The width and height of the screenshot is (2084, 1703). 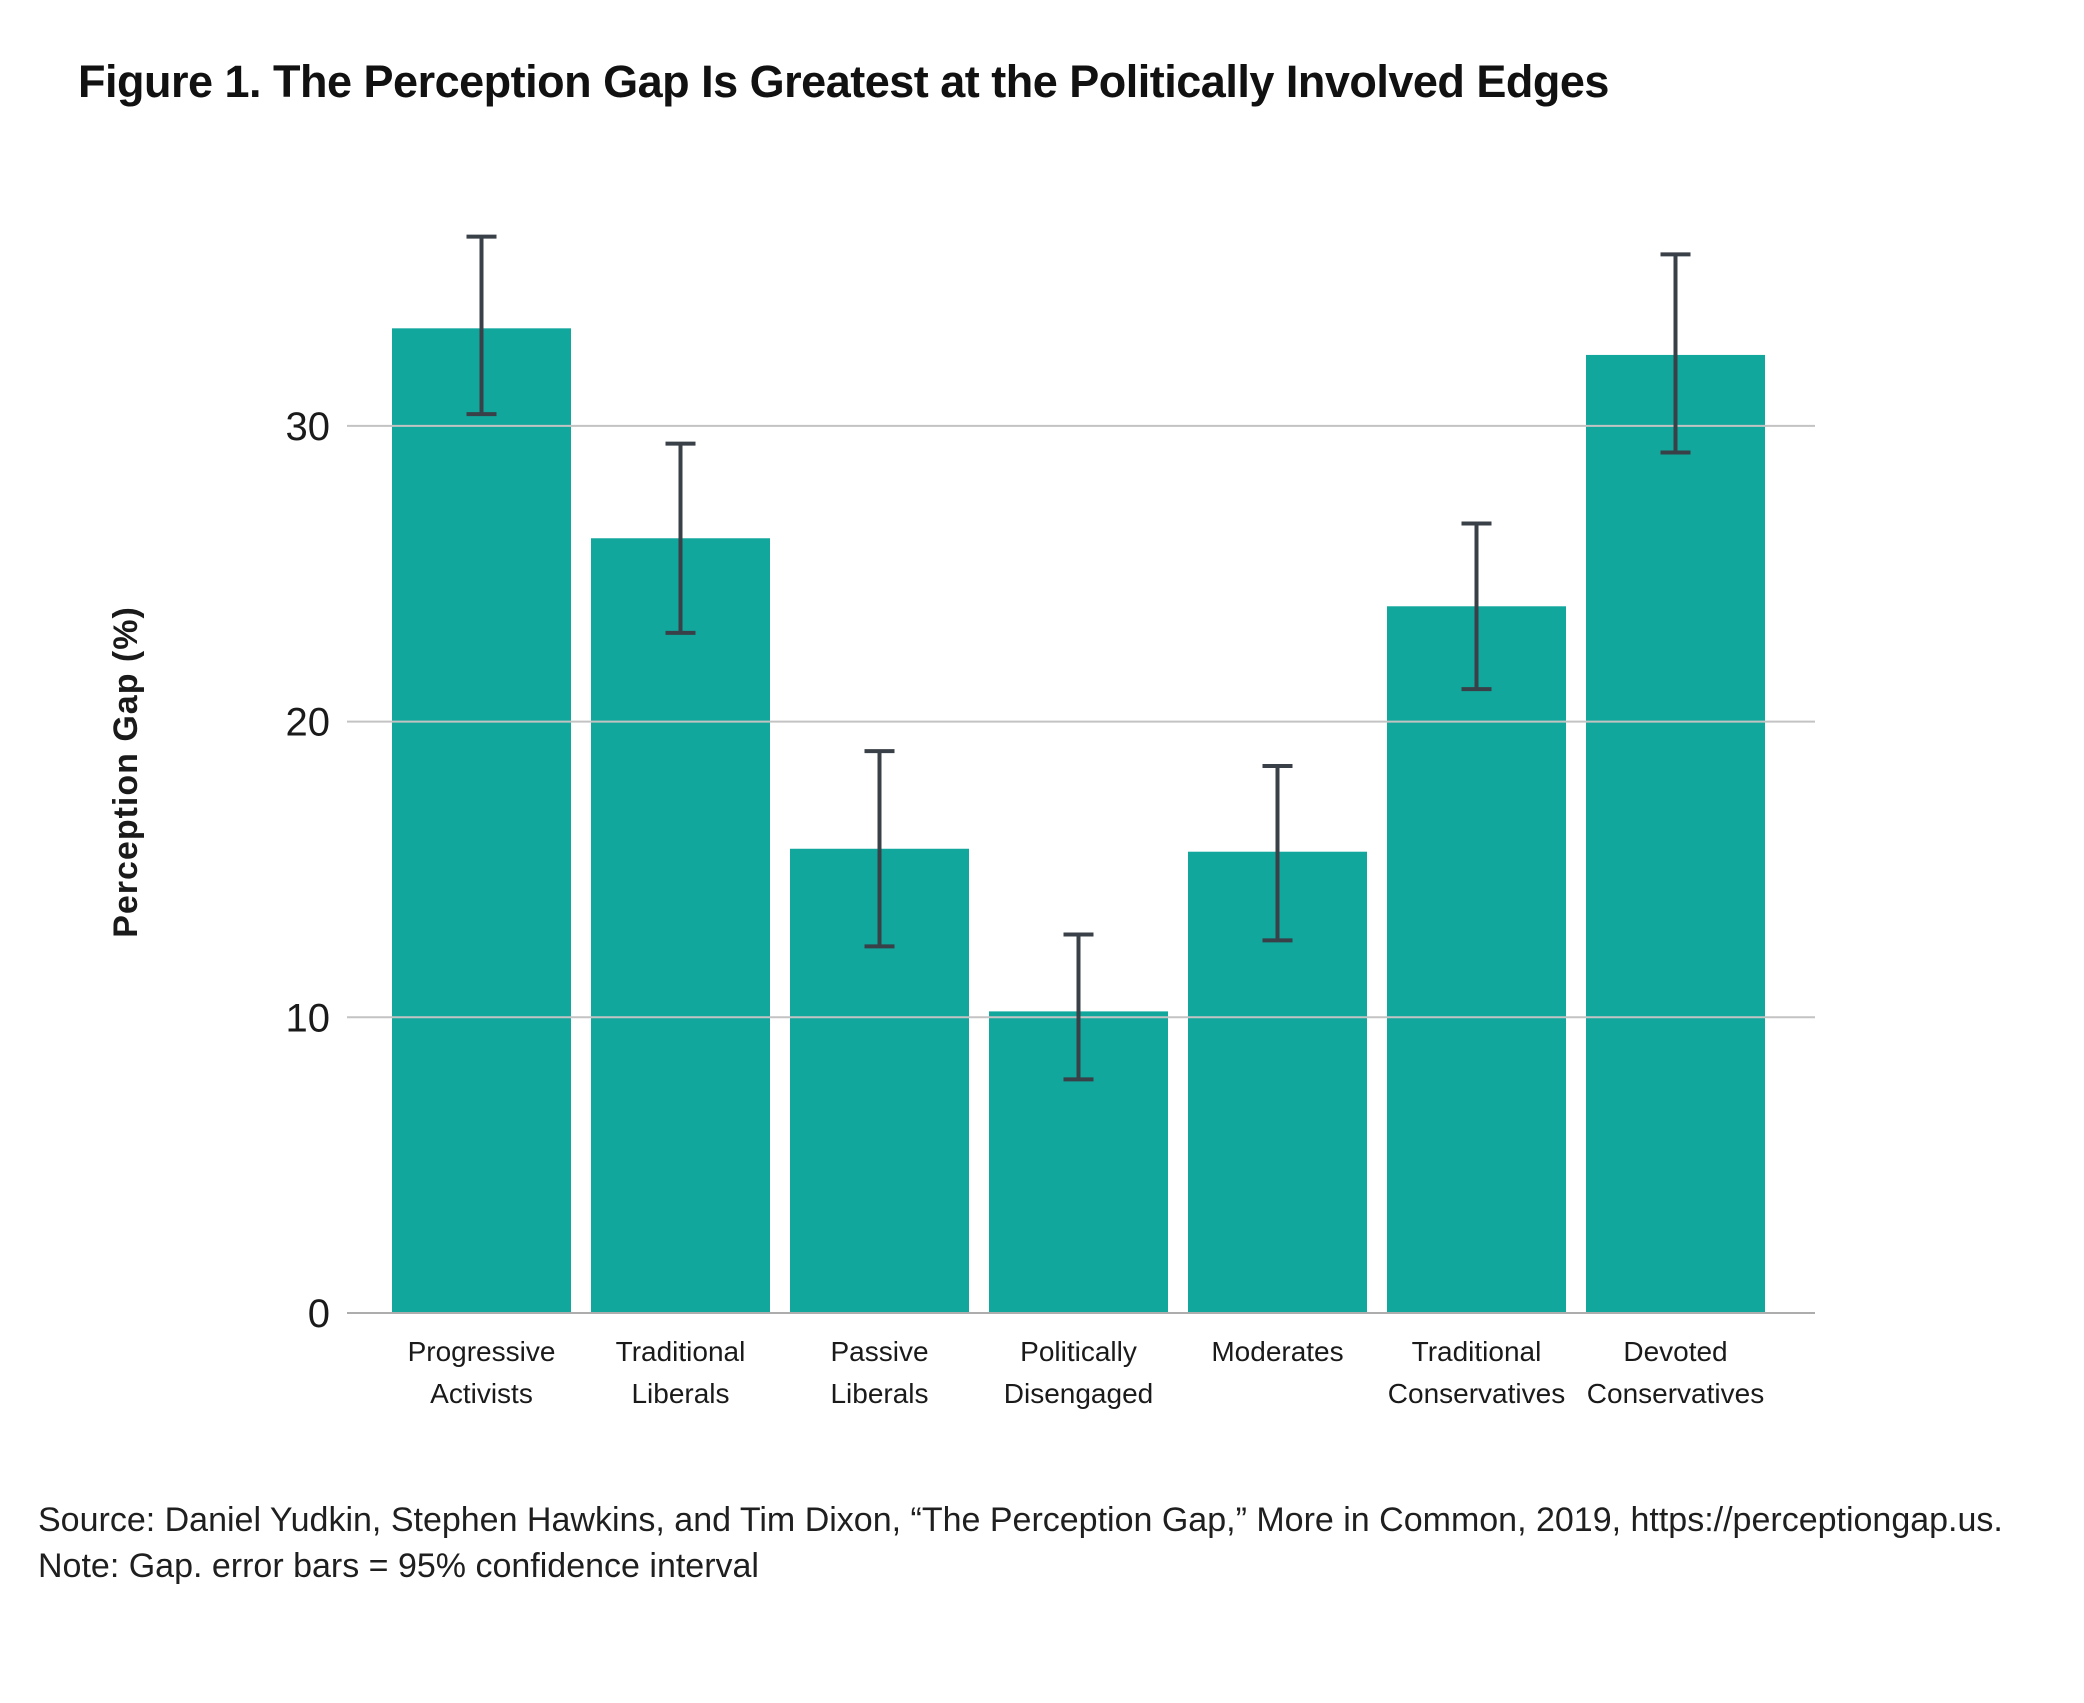 What do you see at coordinates (126, 772) in the screenshot?
I see `y-axis-label: Perception Gap (%)` at bounding box center [126, 772].